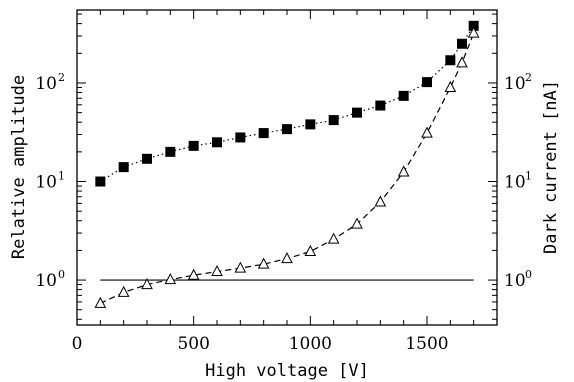  I want to click on x-tick-label: 0, so click(77, 344).